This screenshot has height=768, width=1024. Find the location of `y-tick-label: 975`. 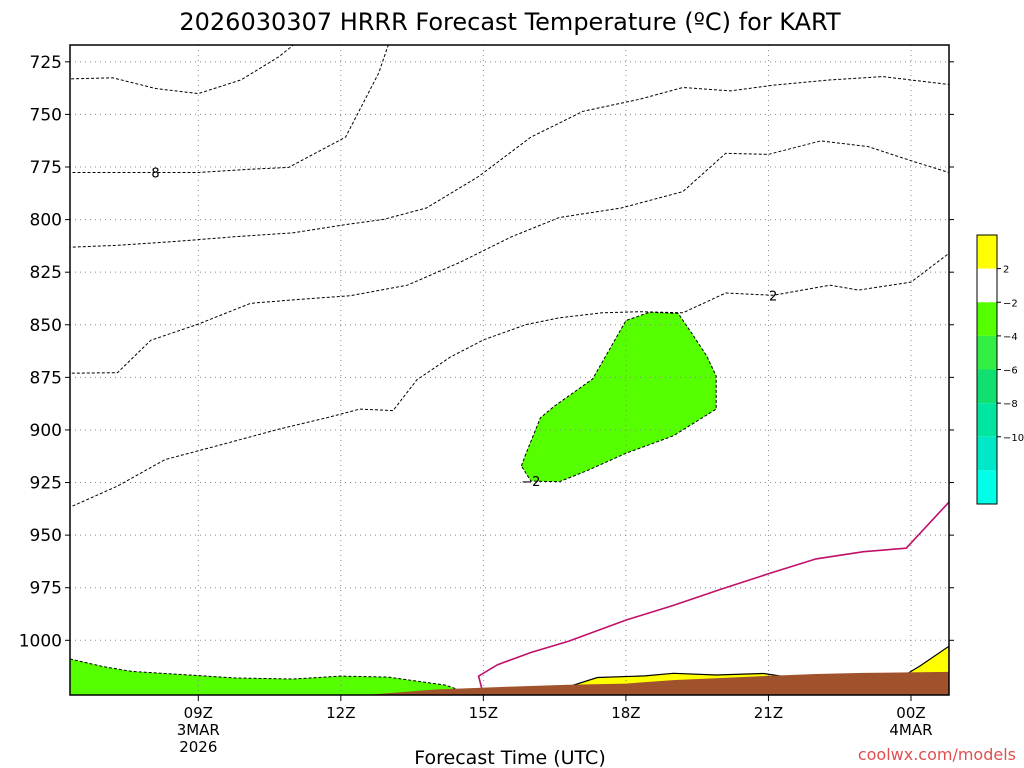

y-tick-label: 975 is located at coordinates (46, 589).